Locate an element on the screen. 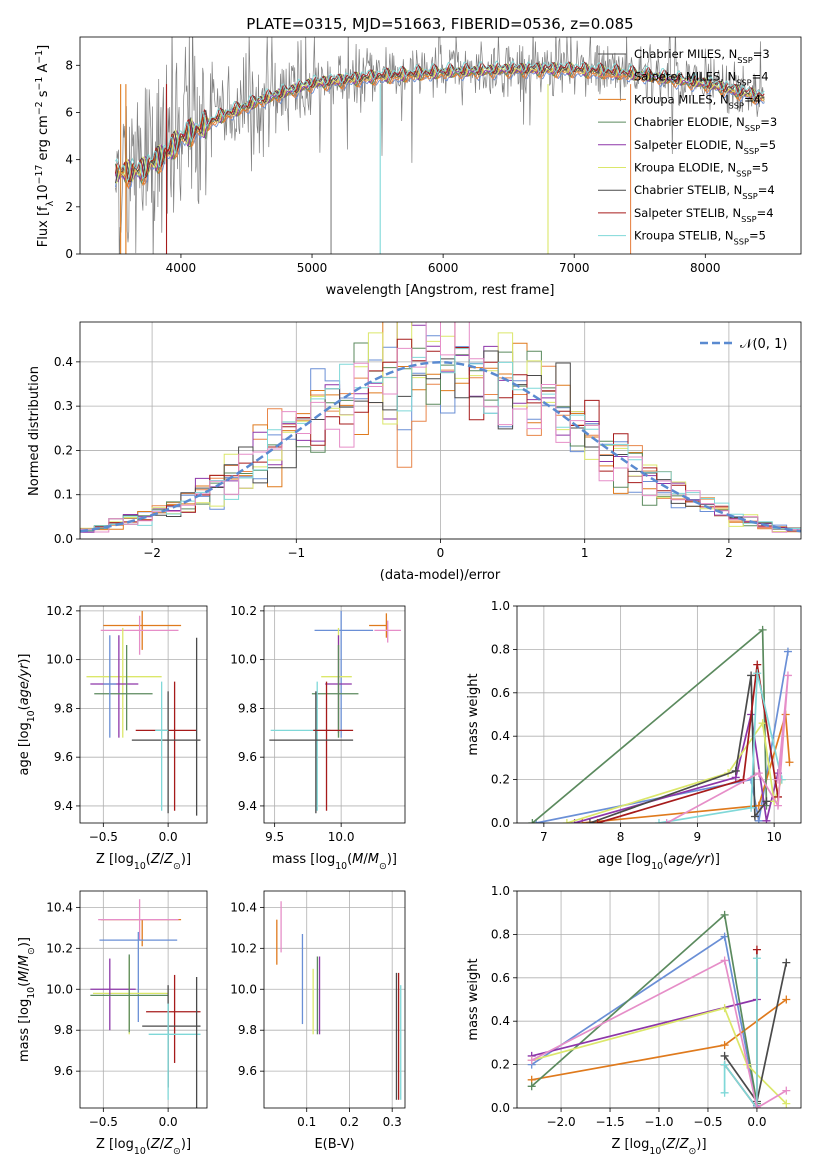  frame-age_vs_mass: 9.5 10.0 9.4 9.6 9.8 10.0 10.2 is located at coordinates (318, 724).